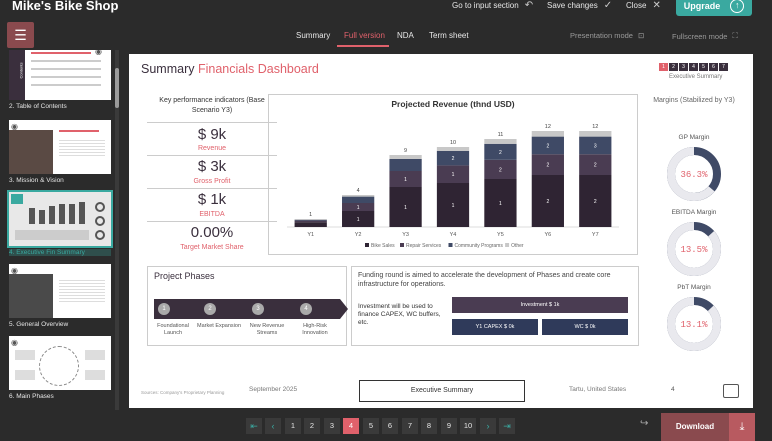  What do you see at coordinates (695, 427) in the screenshot?
I see `download-button: Download` at bounding box center [695, 427].